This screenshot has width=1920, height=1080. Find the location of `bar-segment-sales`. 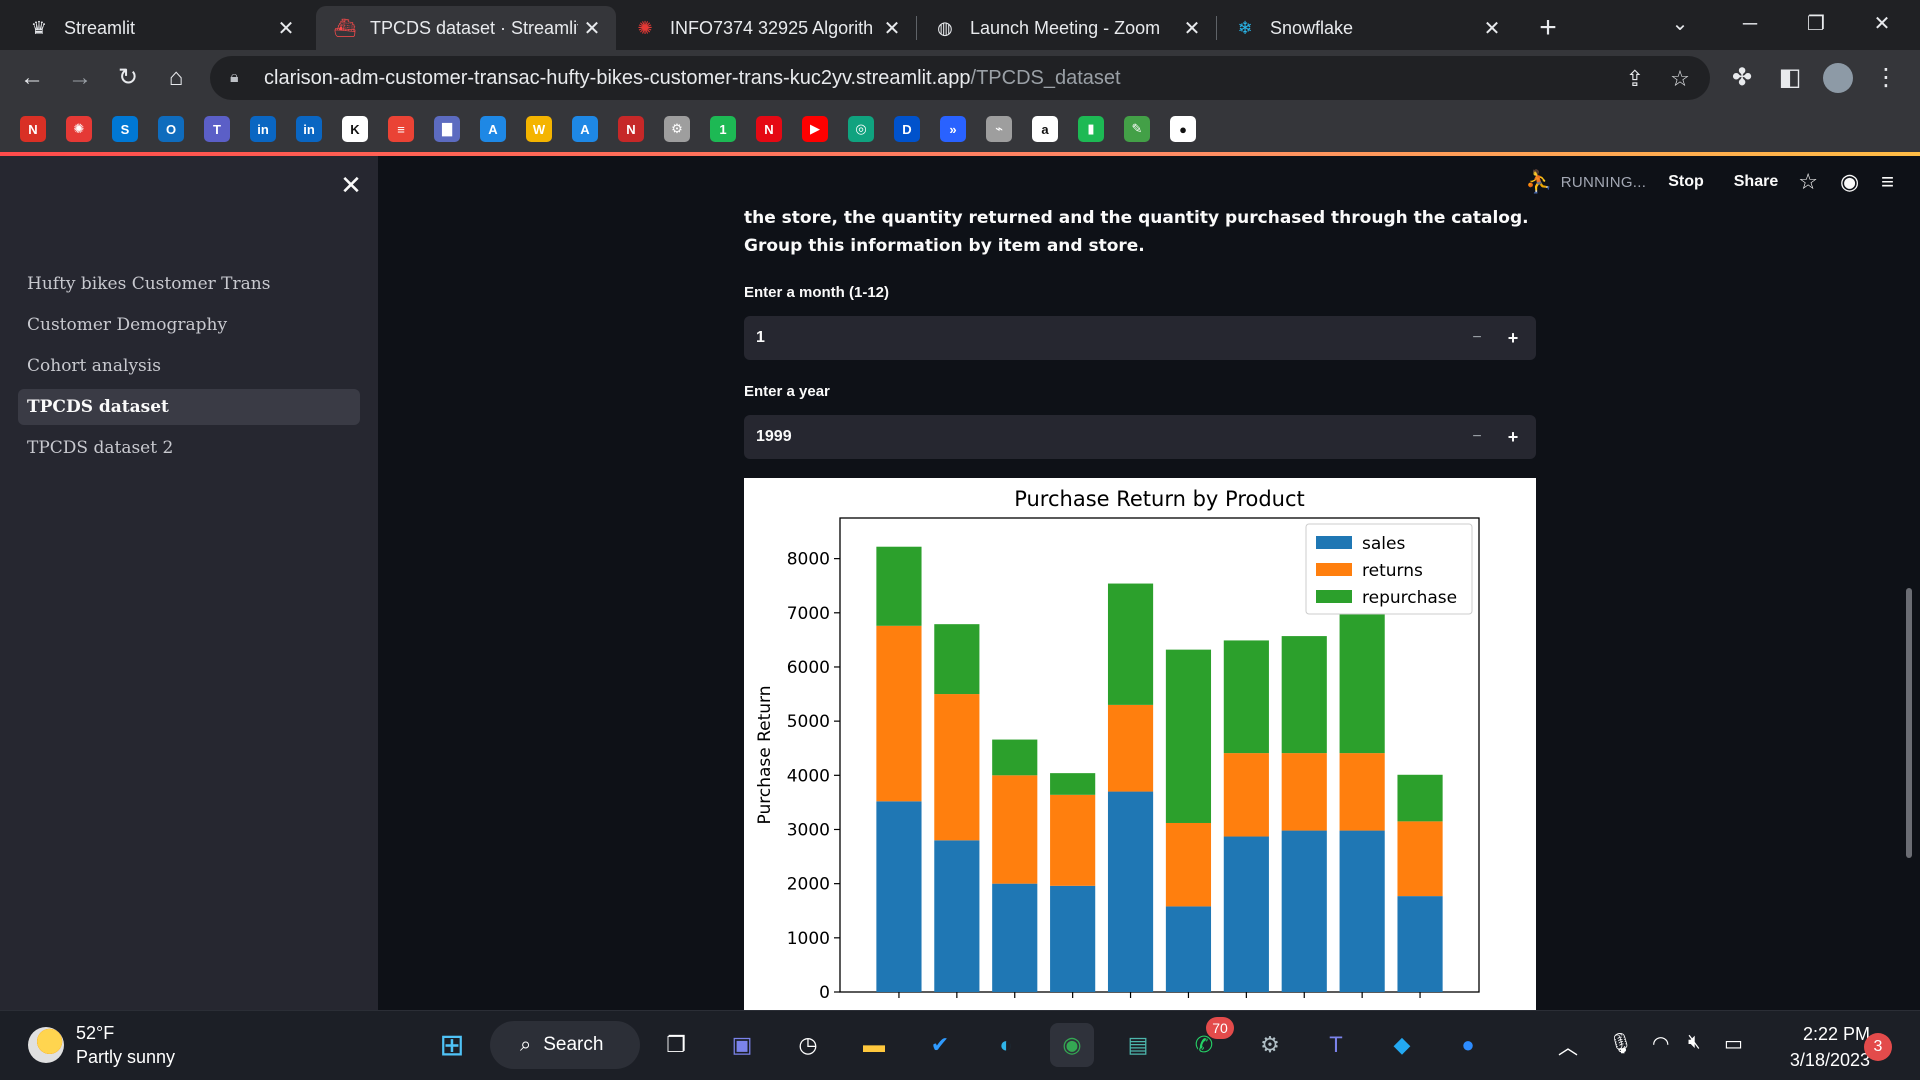

bar-segment-sales is located at coordinates (1188, 949).